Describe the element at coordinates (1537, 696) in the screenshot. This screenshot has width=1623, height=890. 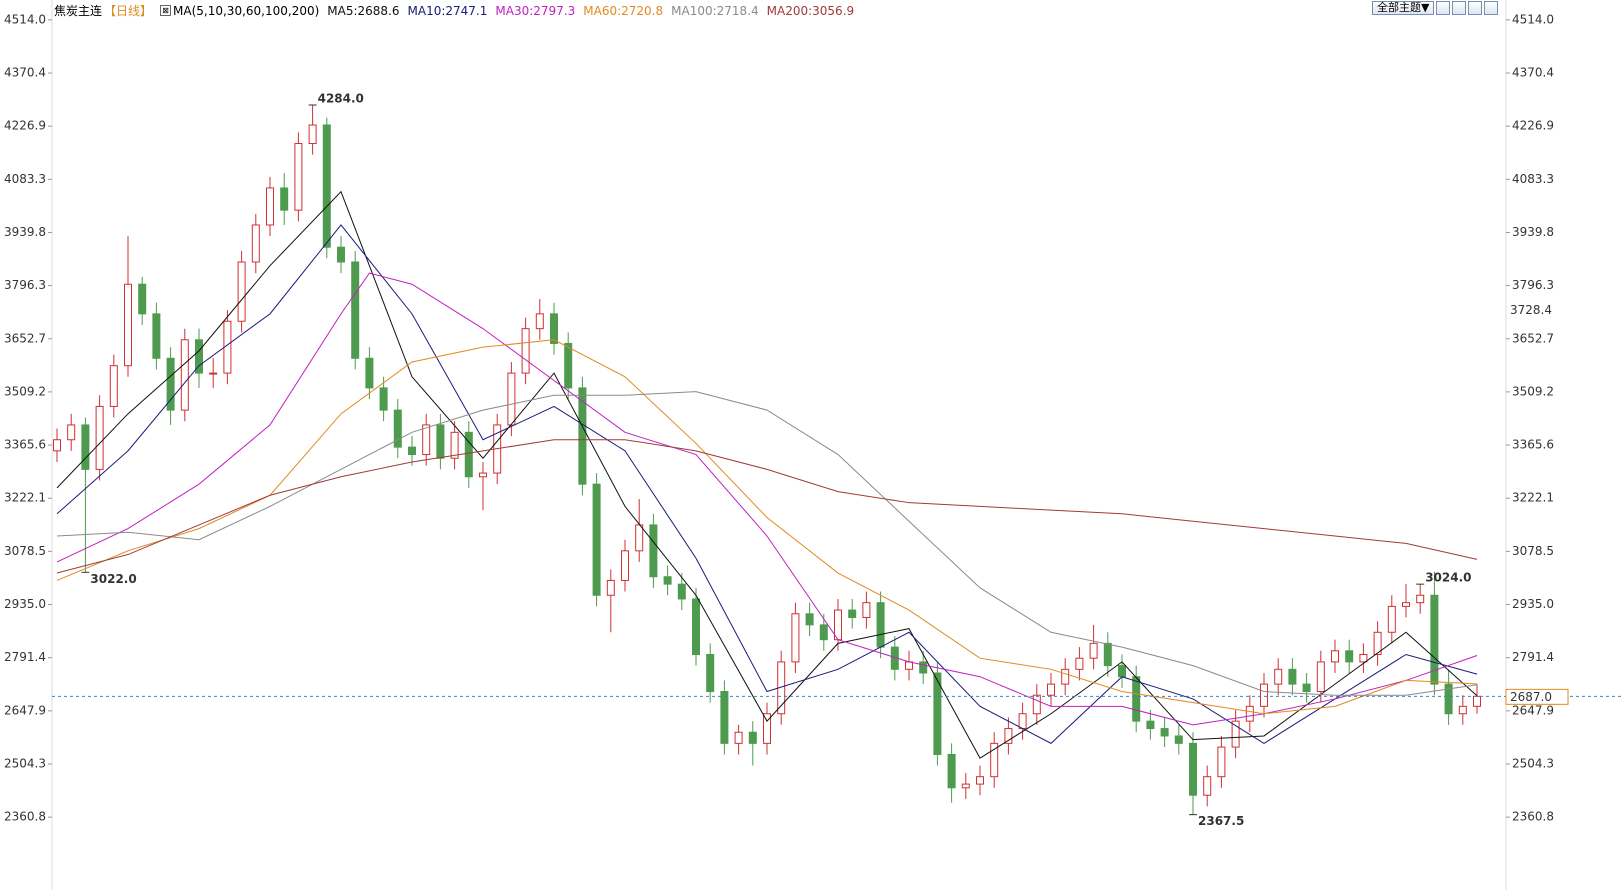
I see `last-price-box` at that location.